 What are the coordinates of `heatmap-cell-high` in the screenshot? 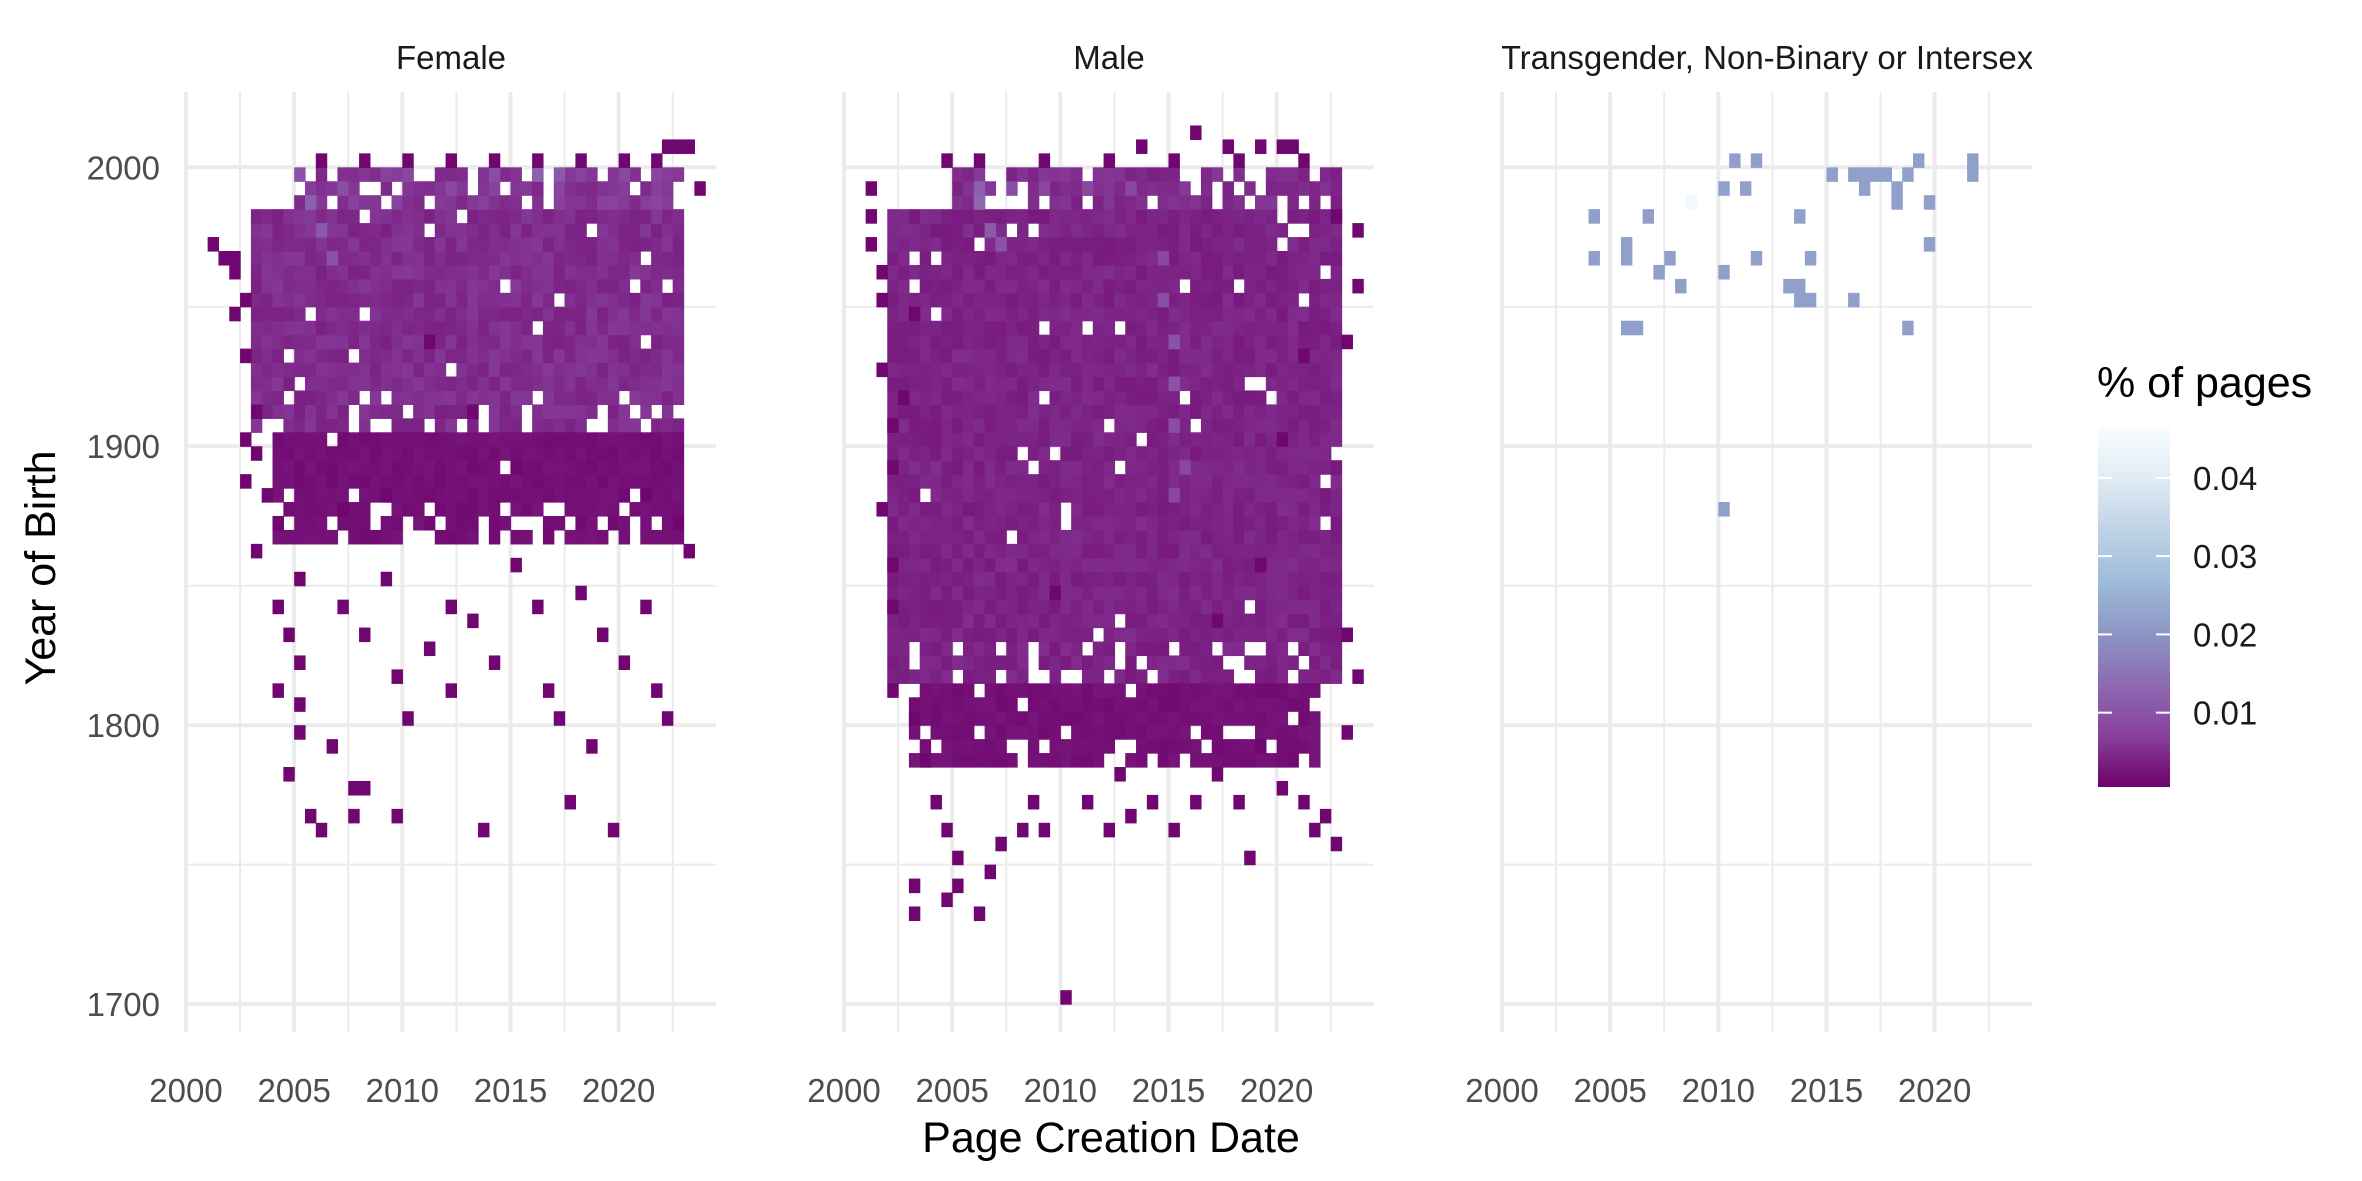 It's located at (321, 230).